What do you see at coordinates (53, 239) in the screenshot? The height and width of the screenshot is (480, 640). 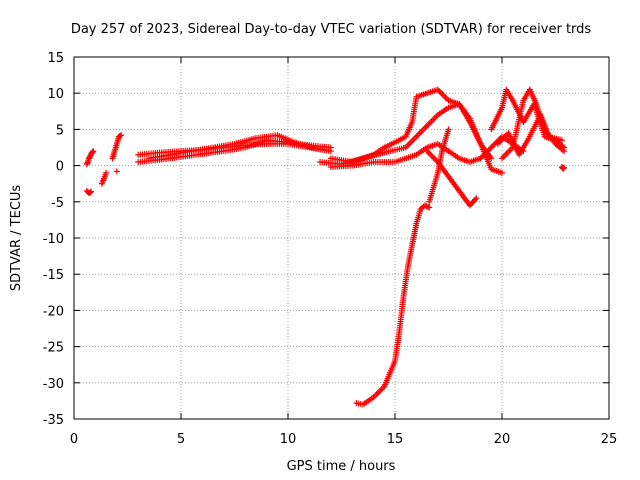 I see `y-tick-label: -10` at bounding box center [53, 239].